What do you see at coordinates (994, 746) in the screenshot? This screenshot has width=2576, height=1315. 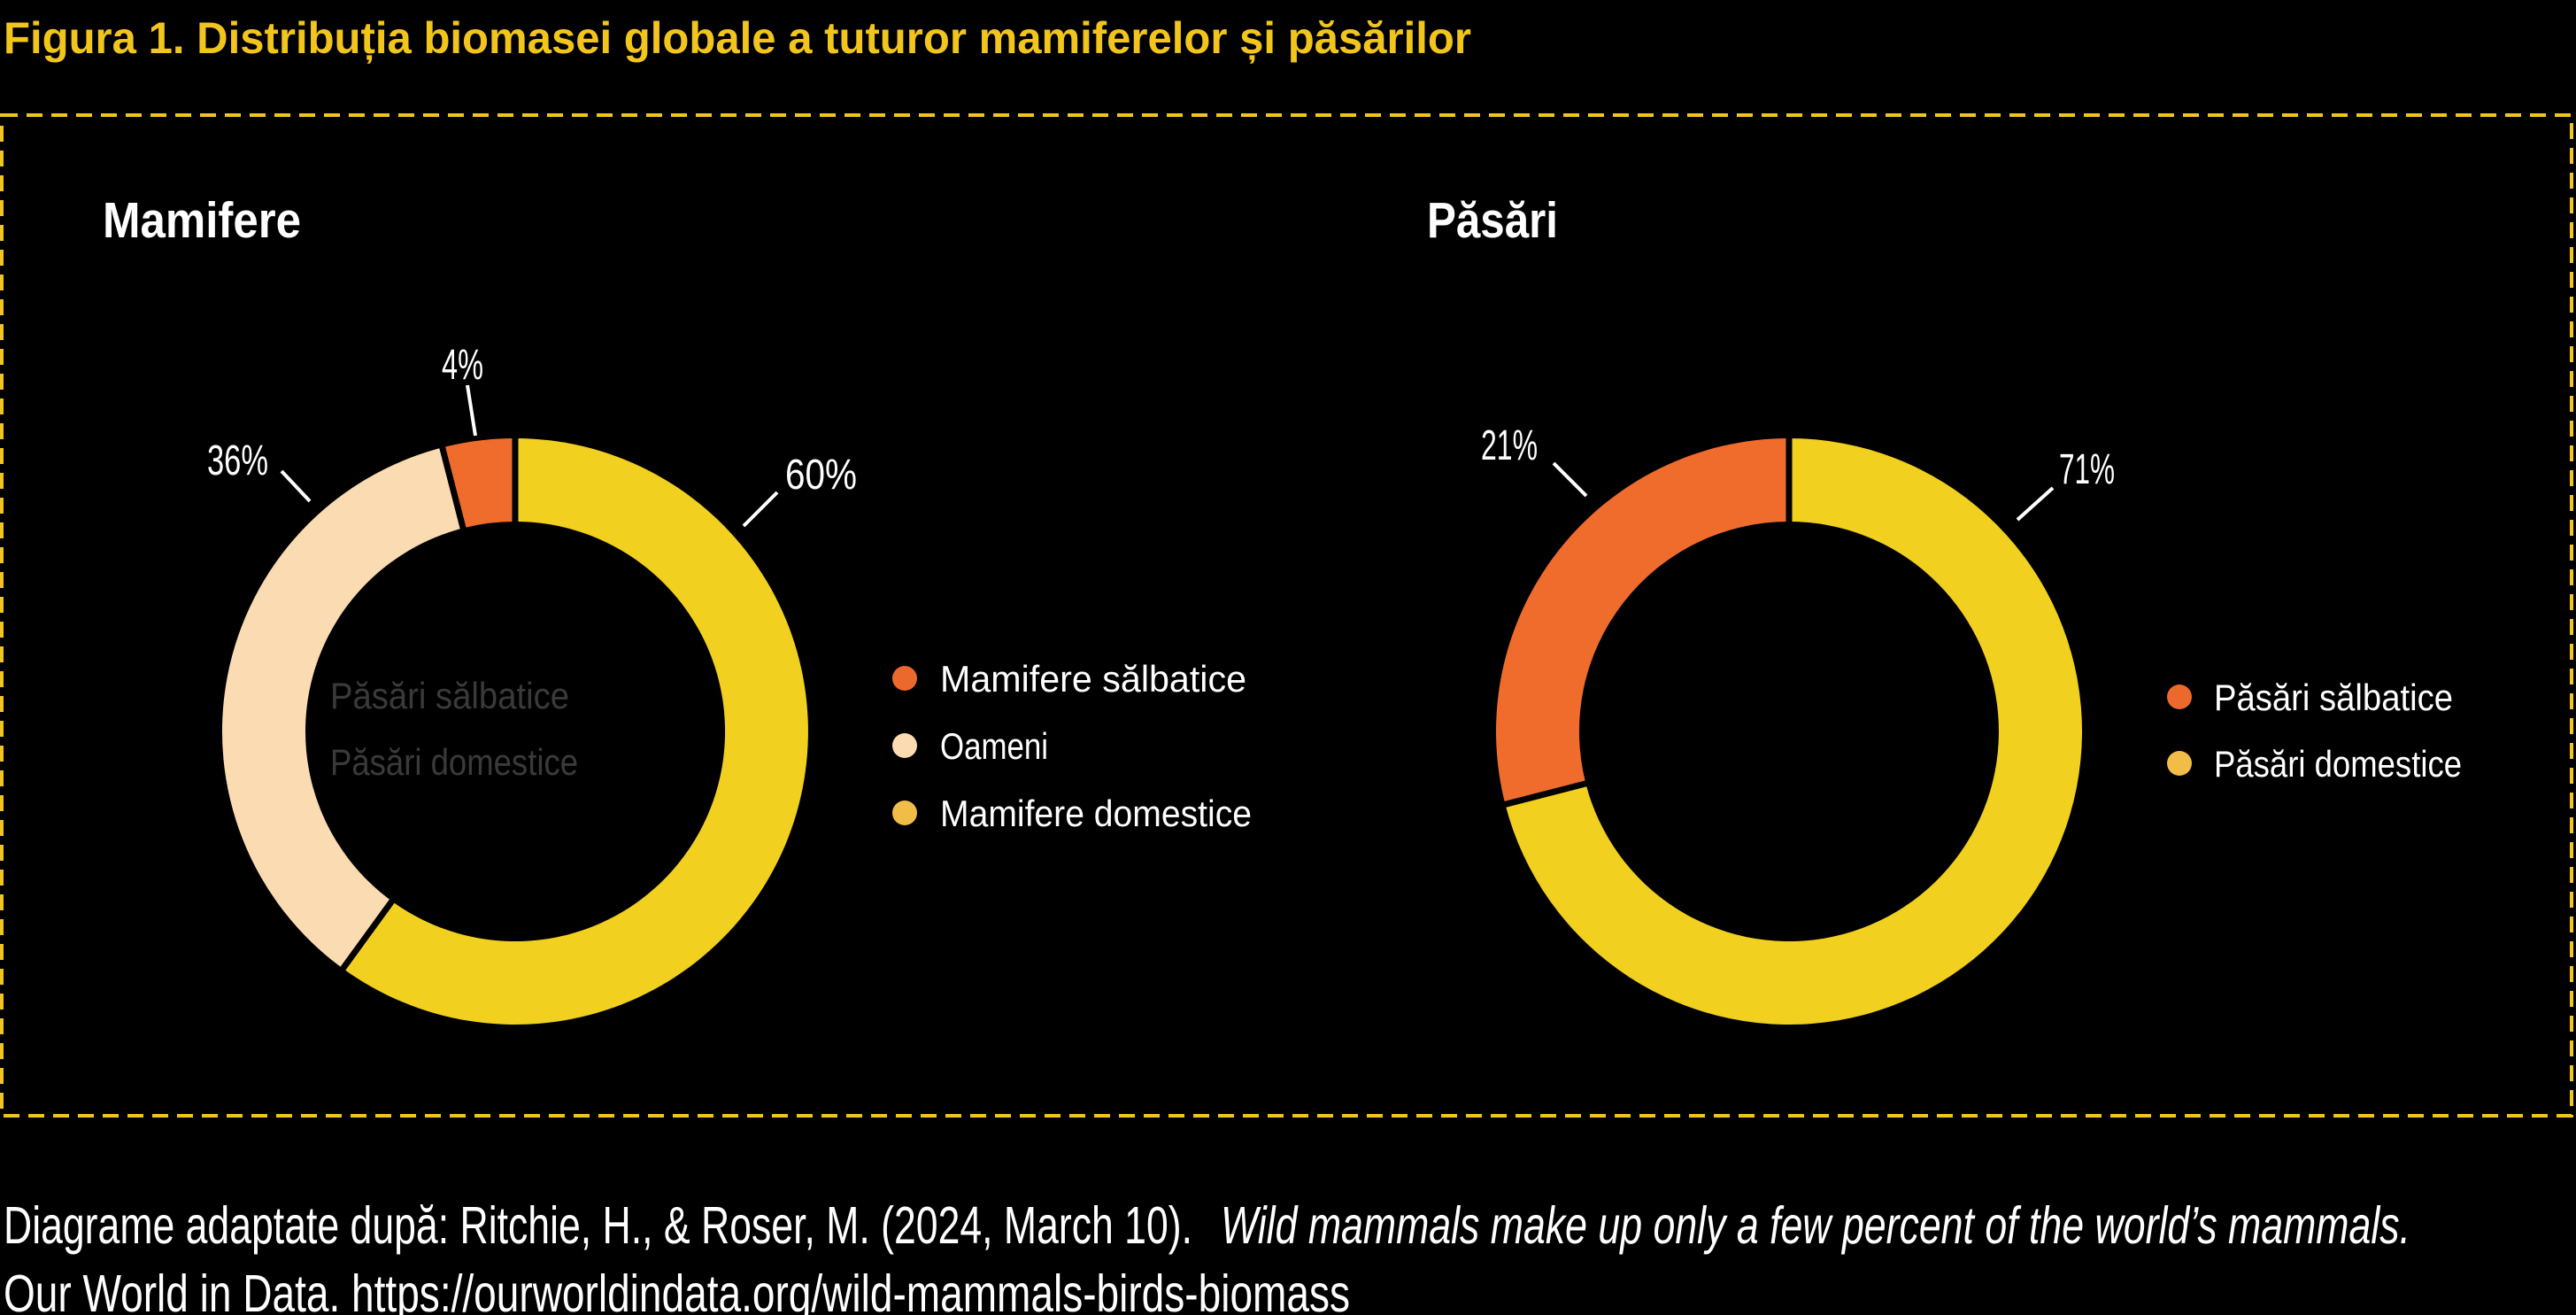 I see `svg-text: Oameni` at bounding box center [994, 746].